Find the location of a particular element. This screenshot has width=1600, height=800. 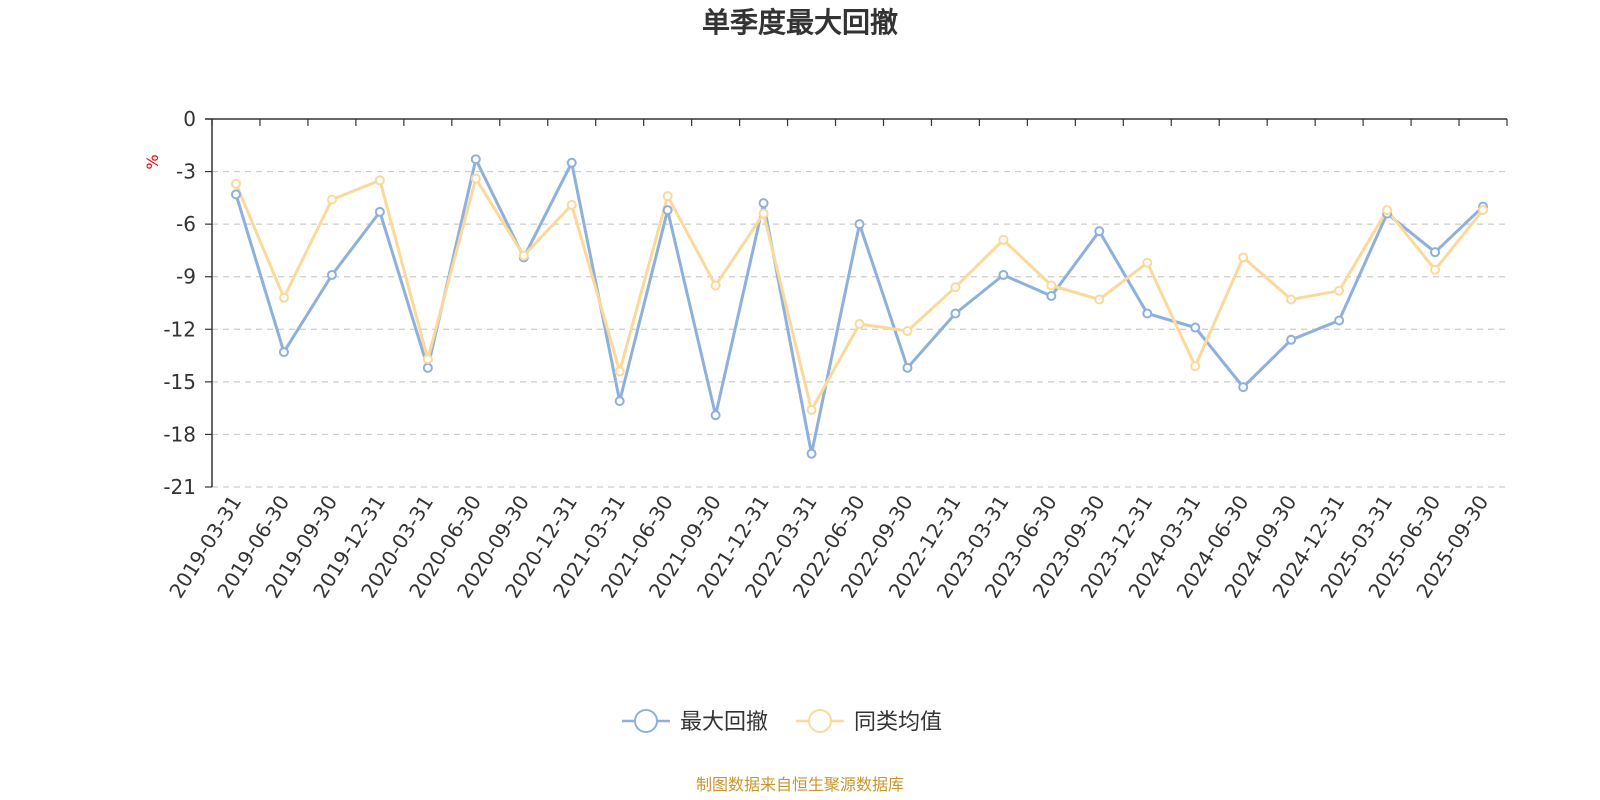

y-tick-label: -18 is located at coordinates (179, 434).